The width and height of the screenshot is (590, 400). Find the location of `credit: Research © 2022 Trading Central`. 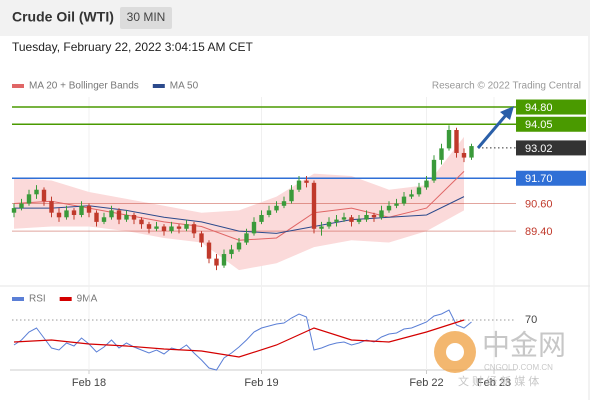

credit: Research © 2022 Trading Central is located at coordinates (506, 86).